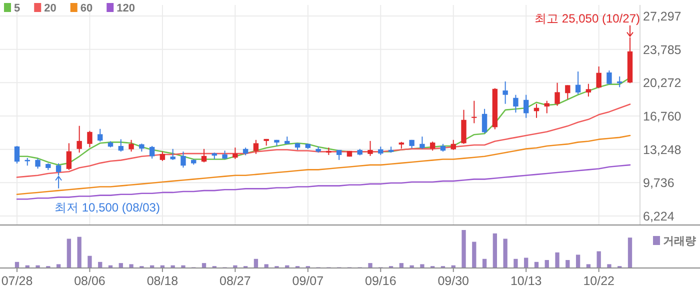 The width and height of the screenshot is (700, 289). What do you see at coordinates (658, 183) in the screenshot?
I see `y-tick-label: 9,736` at bounding box center [658, 183].